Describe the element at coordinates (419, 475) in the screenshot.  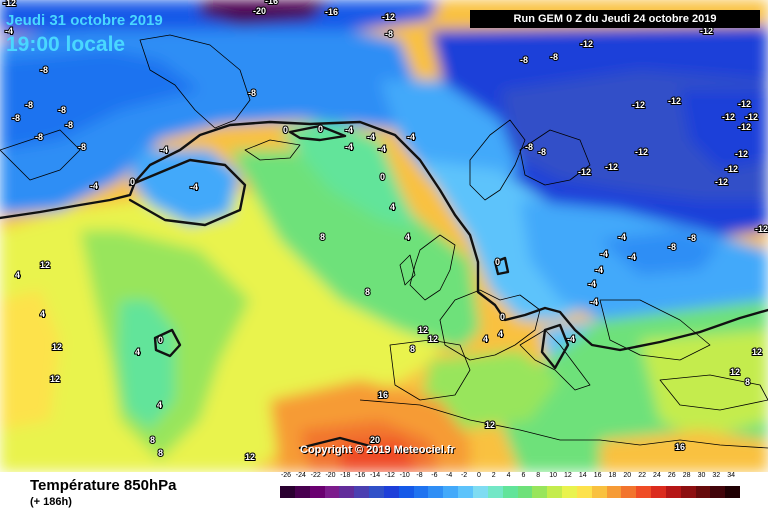
I see `scale-tick-label: -8` at that location.